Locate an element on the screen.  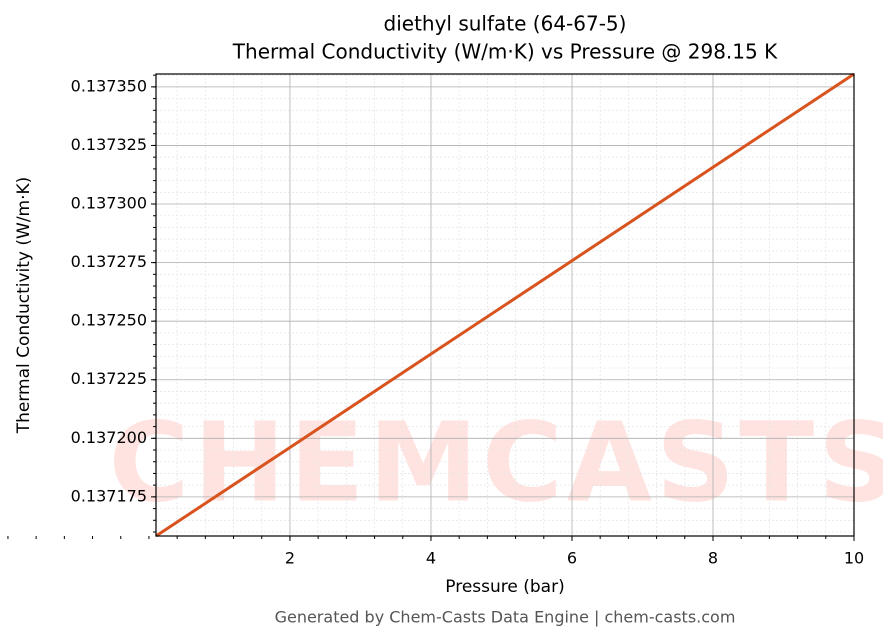
x-tick-label: 8 is located at coordinates (713, 558).